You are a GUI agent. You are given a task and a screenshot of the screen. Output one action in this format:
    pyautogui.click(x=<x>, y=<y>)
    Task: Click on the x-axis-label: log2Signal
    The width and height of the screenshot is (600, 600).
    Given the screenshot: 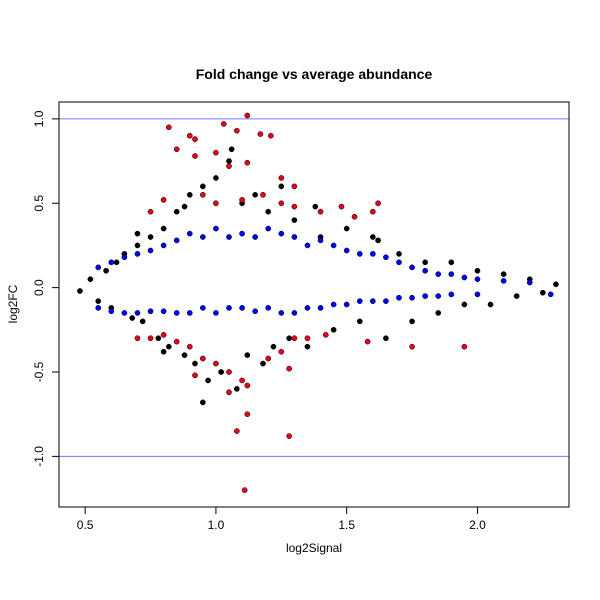 What is the action you would take?
    pyautogui.click(x=314, y=548)
    